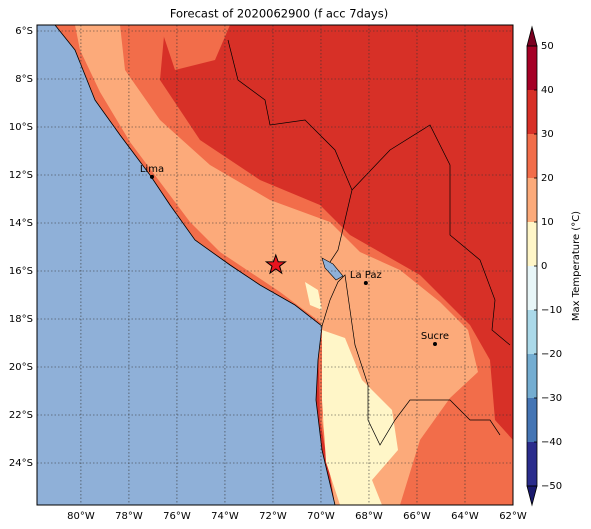 The image size is (591, 529). I want to click on colorbar-tick-label: 20, so click(547, 178).